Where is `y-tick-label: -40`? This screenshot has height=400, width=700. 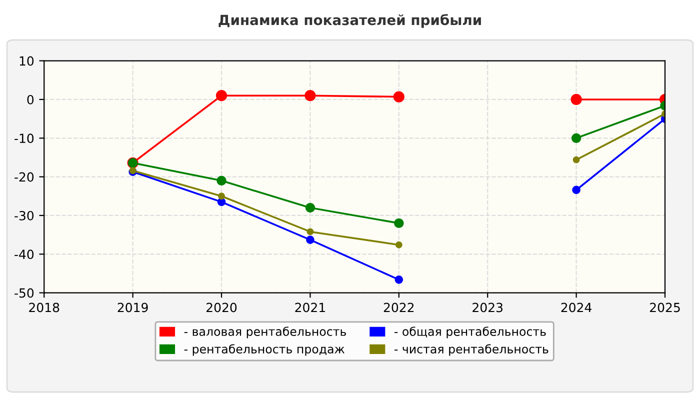
y-tick-label: -40 is located at coordinates (24, 255).